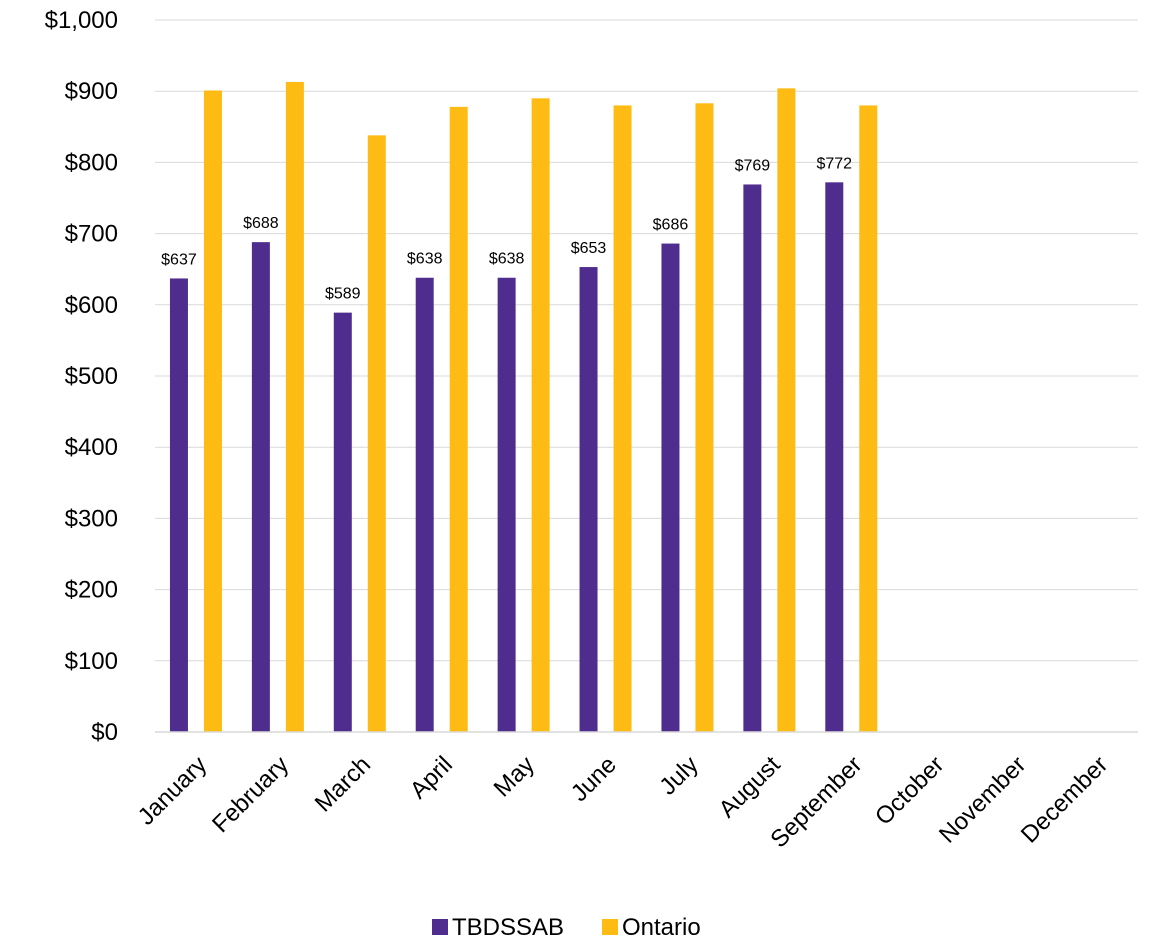 The image size is (1159, 943). I want to click on x-tick-label: November, so click(982, 799).